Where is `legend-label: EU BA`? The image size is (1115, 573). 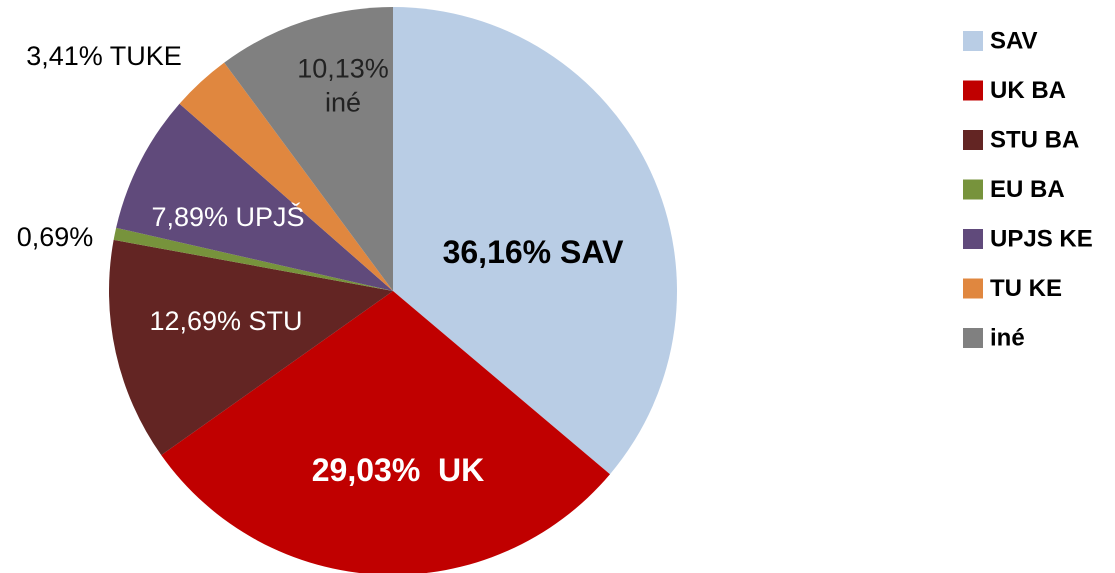
legend-label: EU BA is located at coordinates (1027, 189).